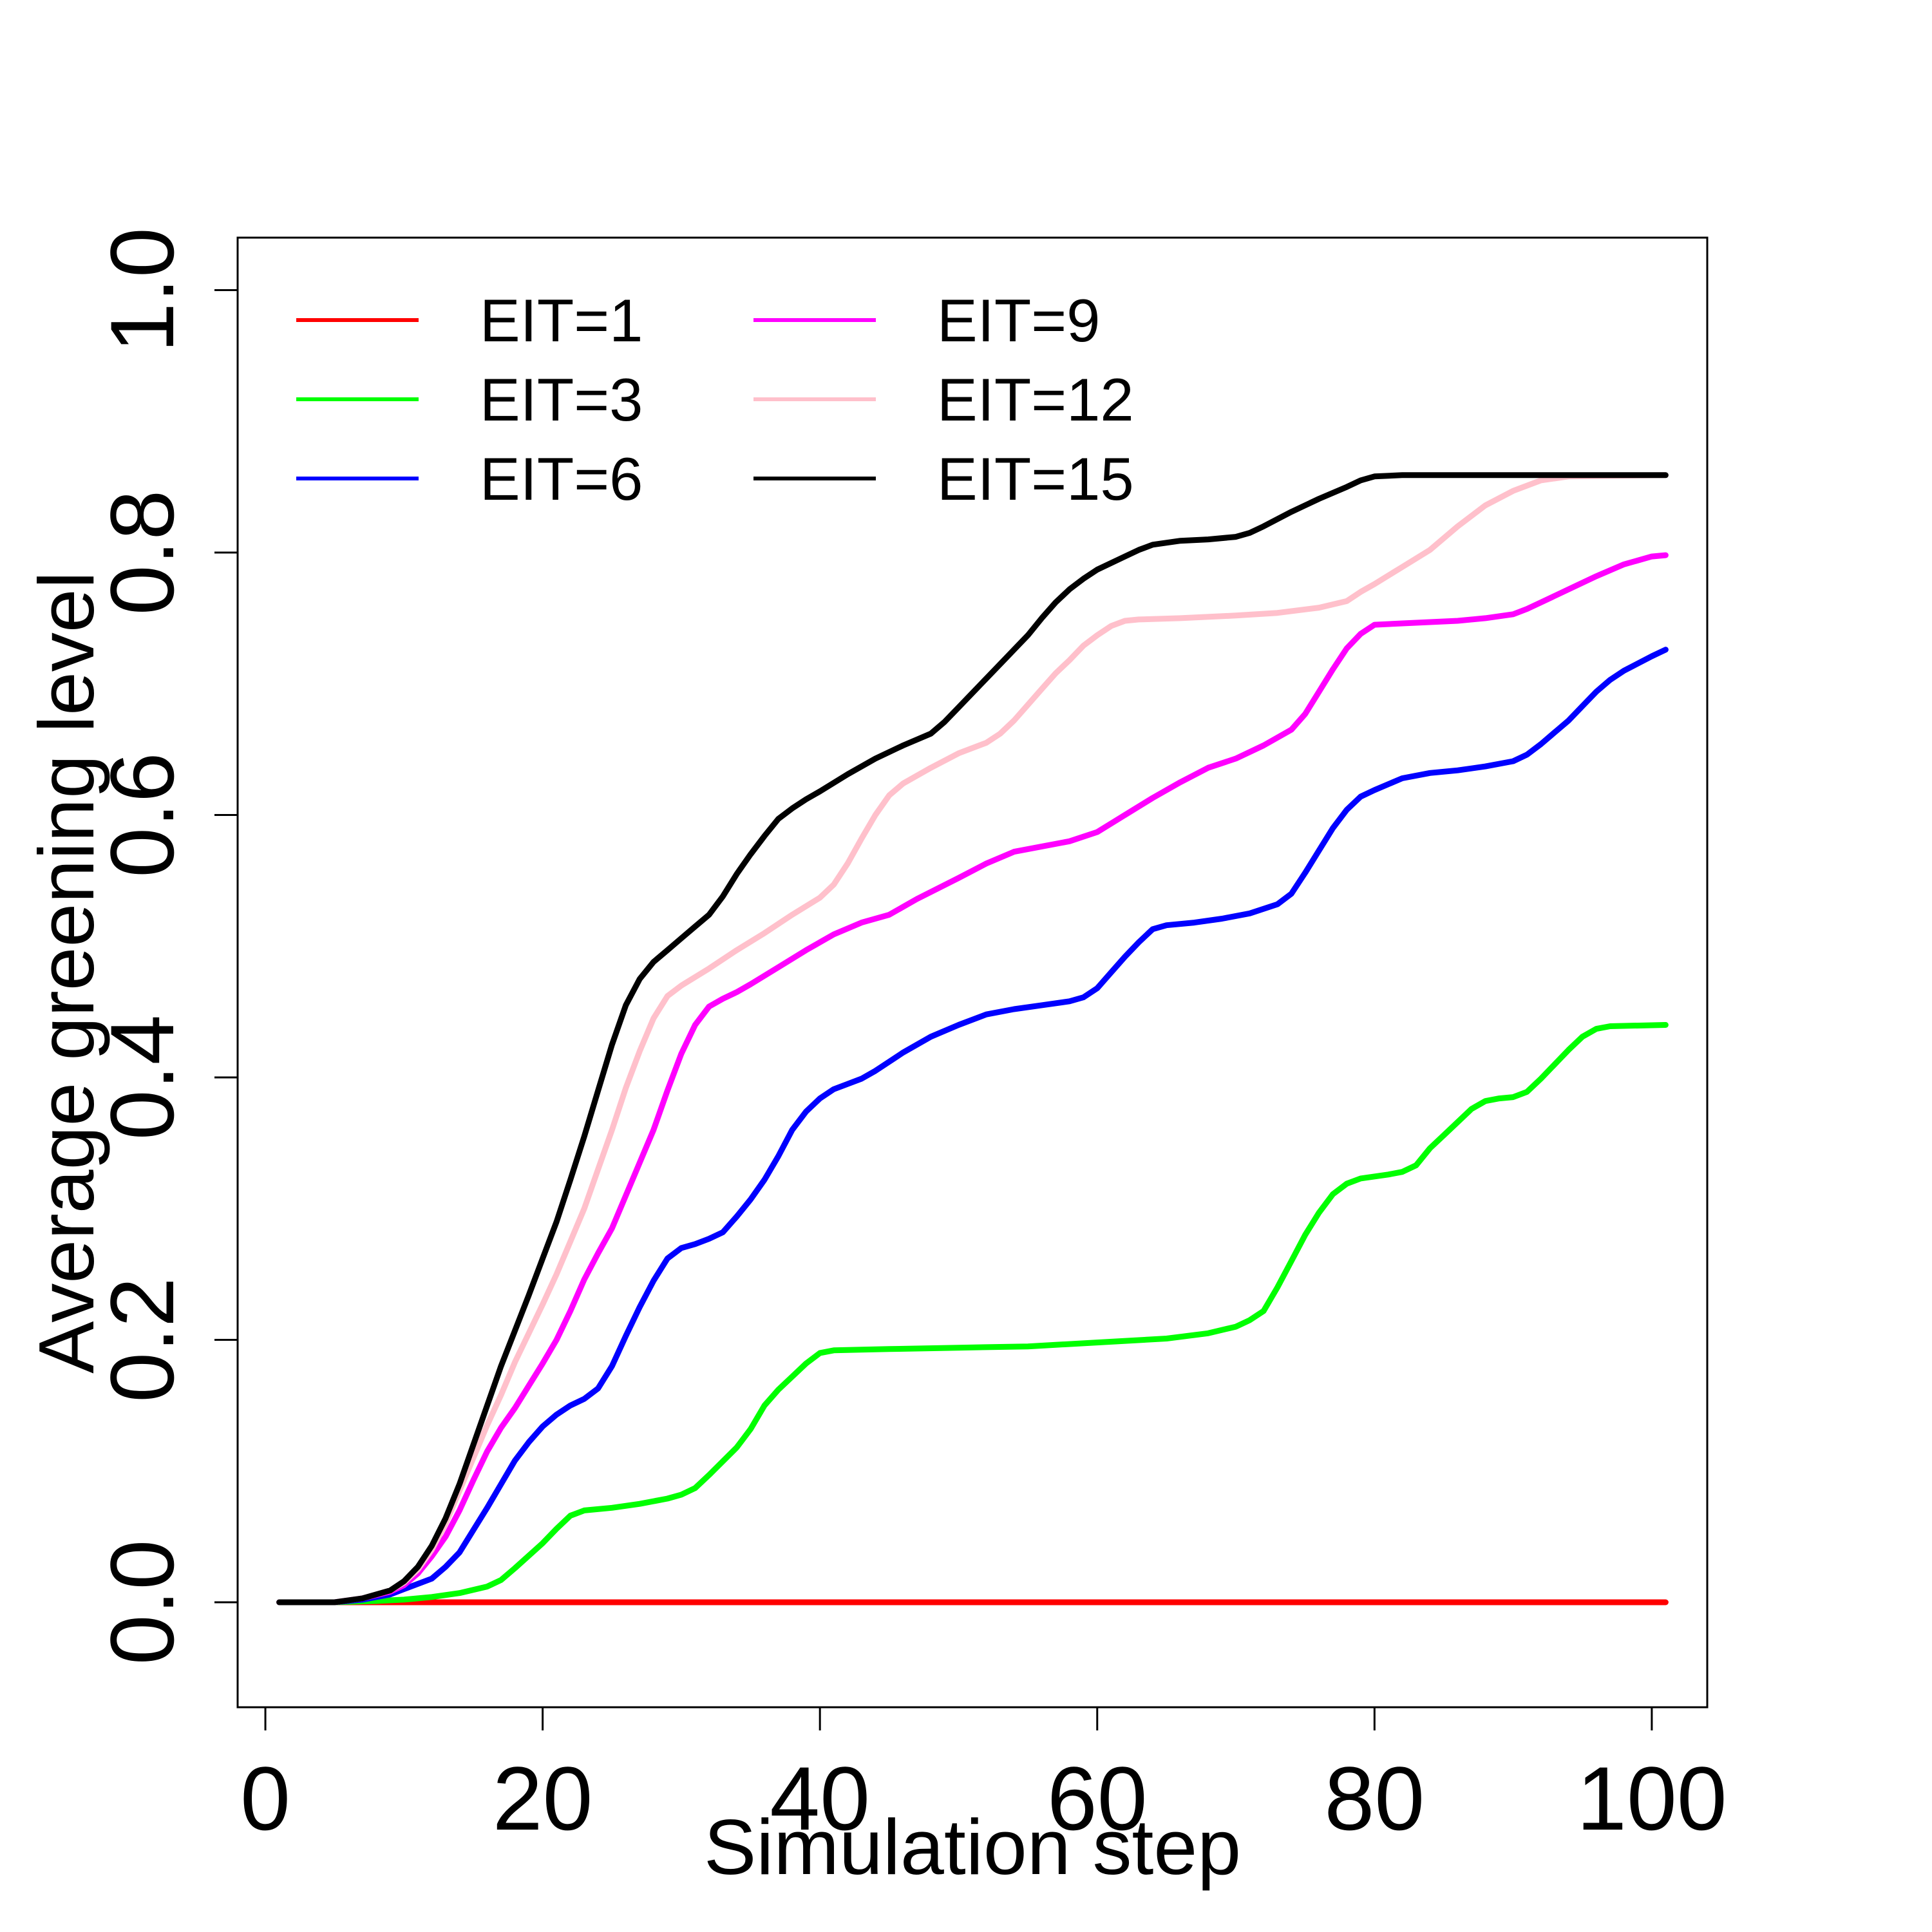 This screenshot has height=1932, width=1932. Describe the element at coordinates (142, 1078) in the screenshot. I see `y-tick-label: 0.4` at that location.